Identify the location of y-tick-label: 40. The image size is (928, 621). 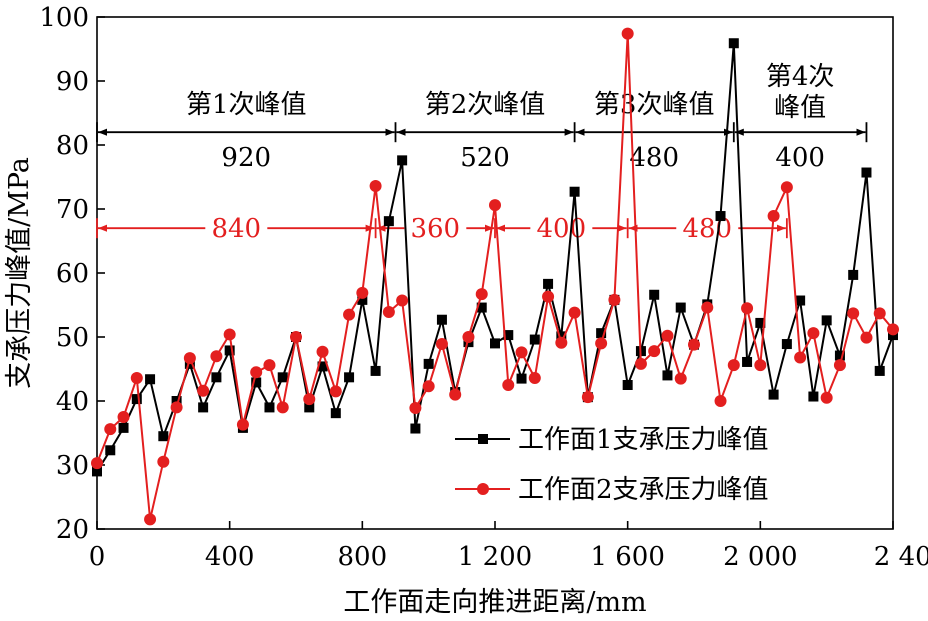
(72, 402).